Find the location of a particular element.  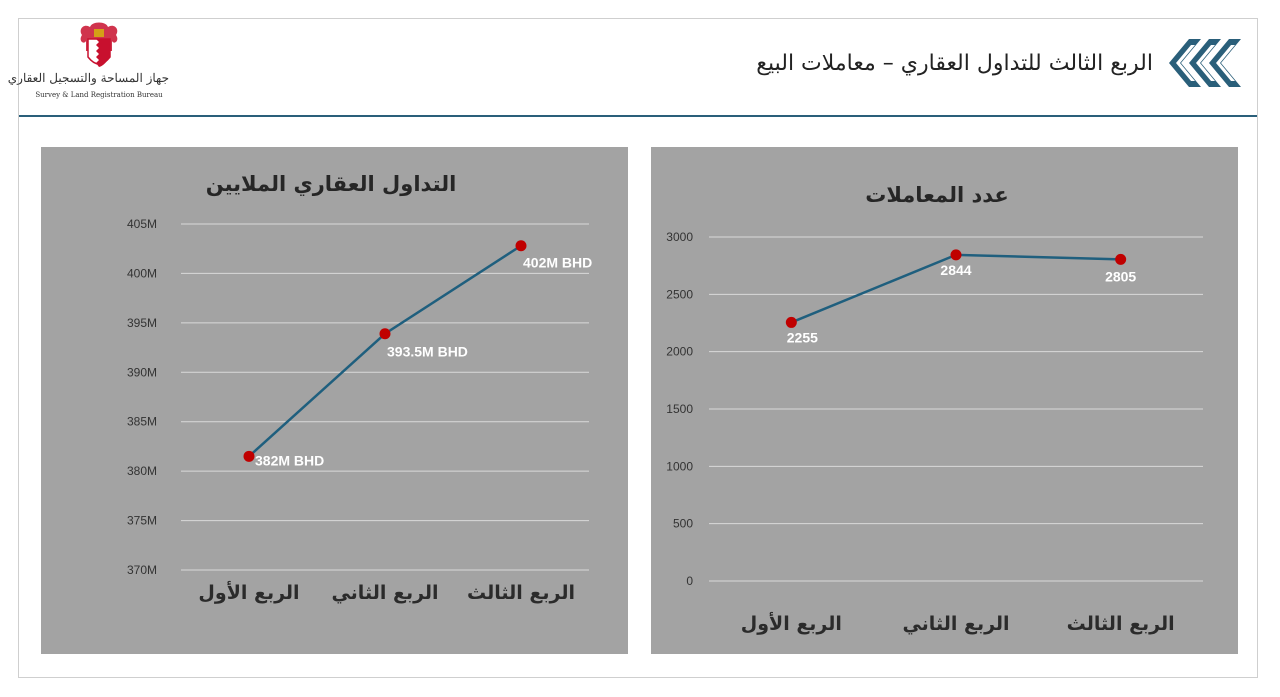

y-tick-label: 395M is located at coordinates (142, 323).